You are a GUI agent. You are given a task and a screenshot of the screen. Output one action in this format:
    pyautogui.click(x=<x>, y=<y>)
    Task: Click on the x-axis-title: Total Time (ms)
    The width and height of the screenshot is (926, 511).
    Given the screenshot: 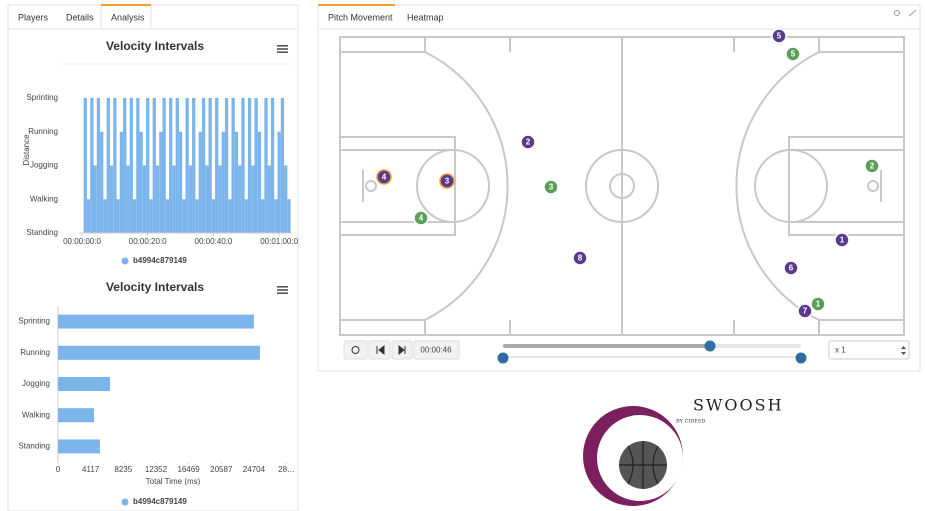 What is the action you would take?
    pyautogui.click(x=173, y=481)
    